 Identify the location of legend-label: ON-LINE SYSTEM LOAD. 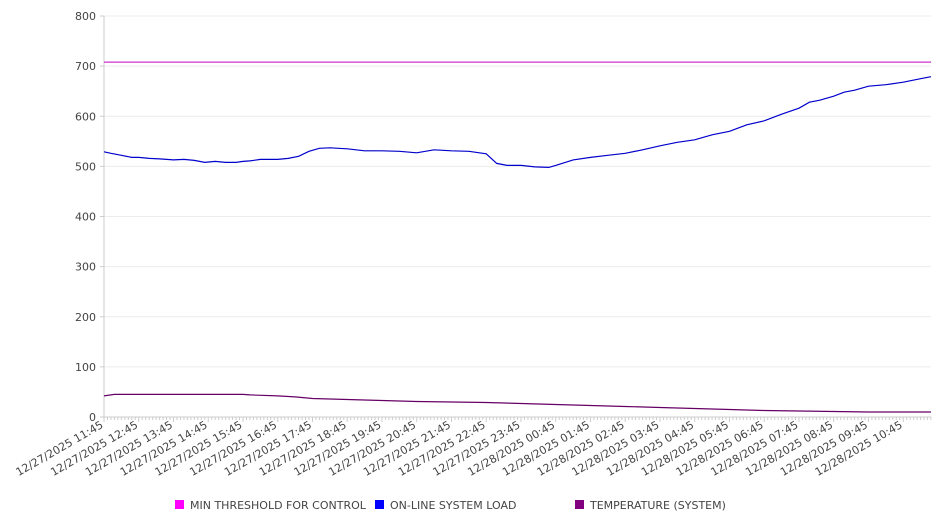
(453, 505).